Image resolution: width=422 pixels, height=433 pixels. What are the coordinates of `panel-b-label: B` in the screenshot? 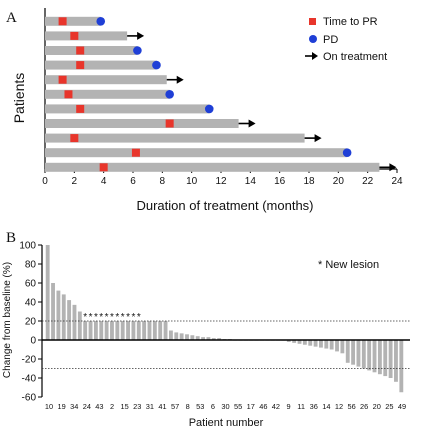 It's located at (11, 238).